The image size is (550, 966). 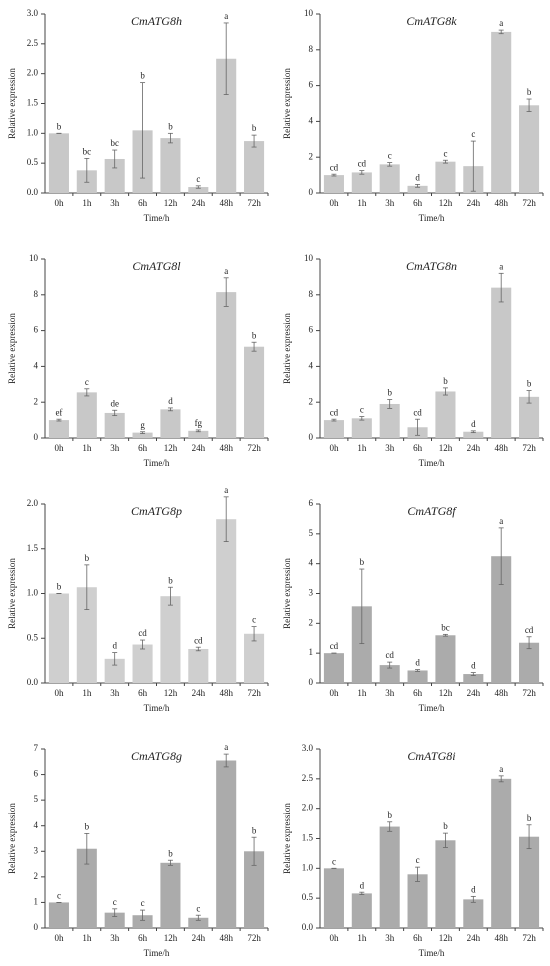 I want to click on y-tick-label: 1.0, so click(x=33, y=132).